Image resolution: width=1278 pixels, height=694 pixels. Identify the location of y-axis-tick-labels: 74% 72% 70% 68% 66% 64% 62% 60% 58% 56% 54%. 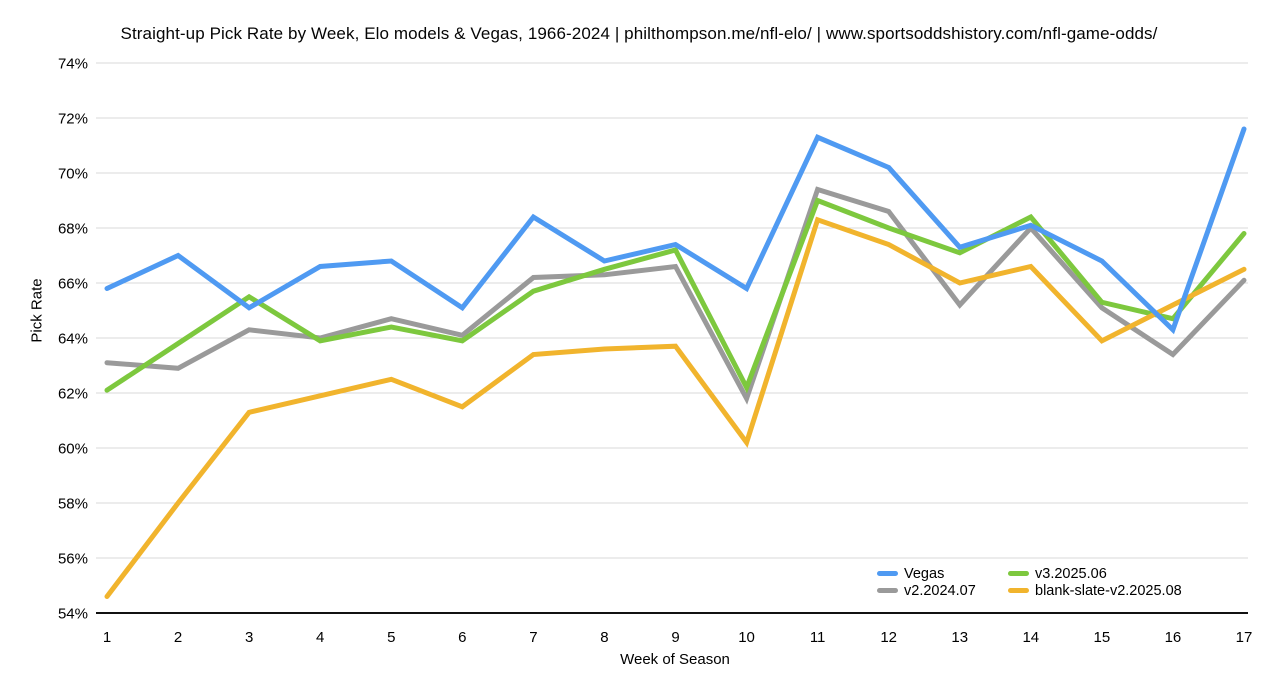
(73, 339).